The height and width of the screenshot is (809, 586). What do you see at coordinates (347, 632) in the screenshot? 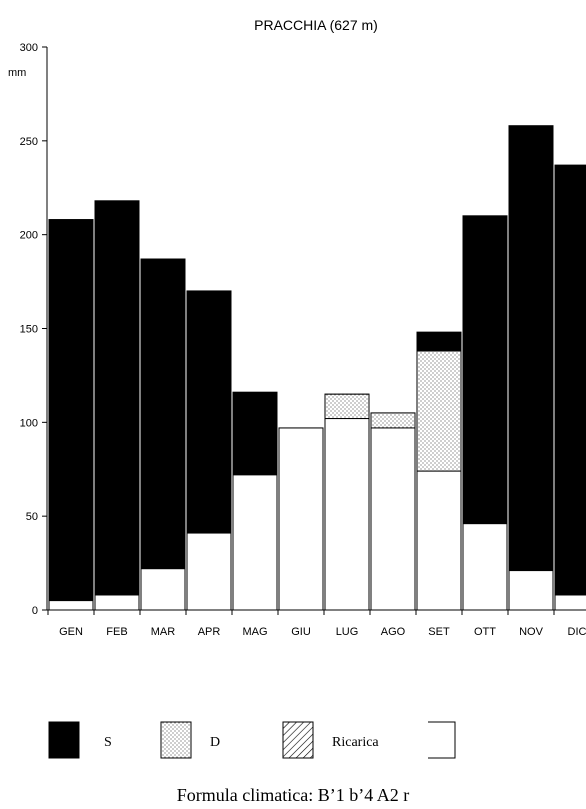
I see `x-tick-label: LUG` at bounding box center [347, 632].